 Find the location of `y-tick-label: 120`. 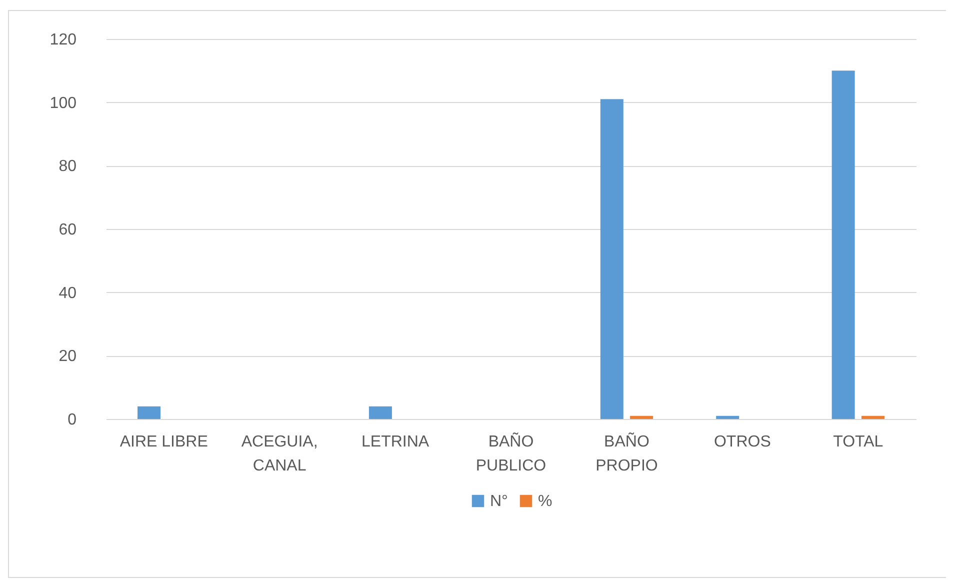

y-tick-label: 120 is located at coordinates (63, 40).